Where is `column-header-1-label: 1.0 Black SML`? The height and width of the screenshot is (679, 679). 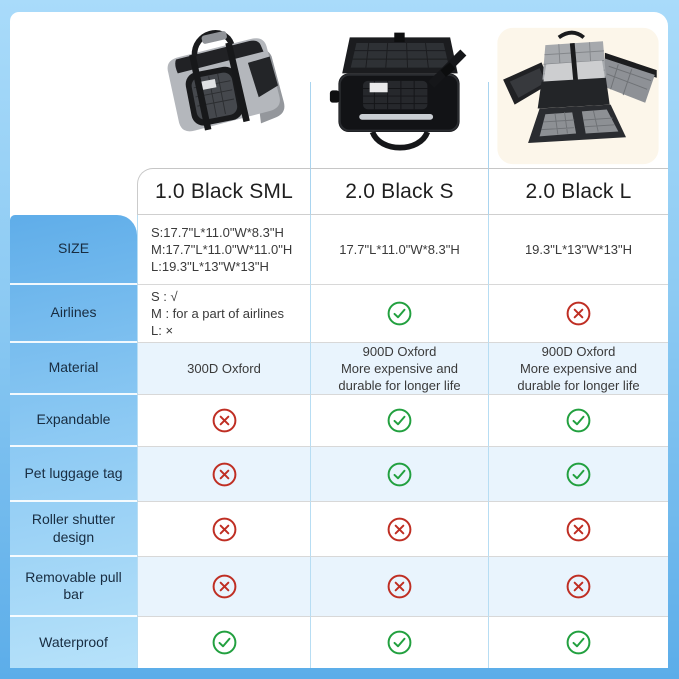
column-header-1-label: 1.0 Black SML is located at coordinates (224, 191).